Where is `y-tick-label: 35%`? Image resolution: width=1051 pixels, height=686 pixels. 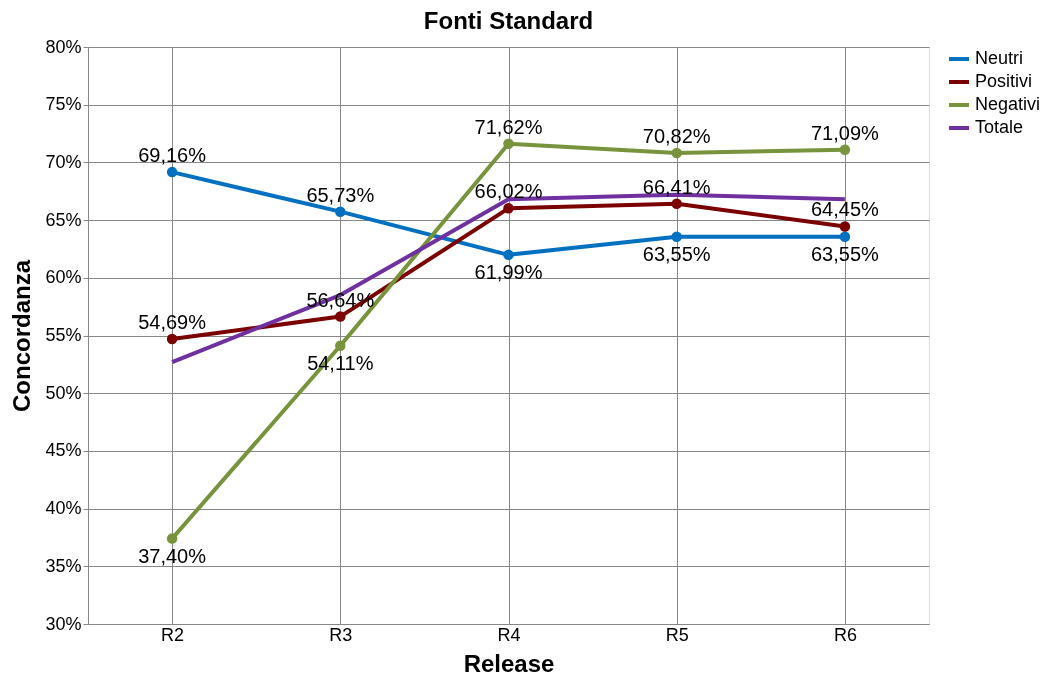
y-tick-label: 35% is located at coordinates (63, 565).